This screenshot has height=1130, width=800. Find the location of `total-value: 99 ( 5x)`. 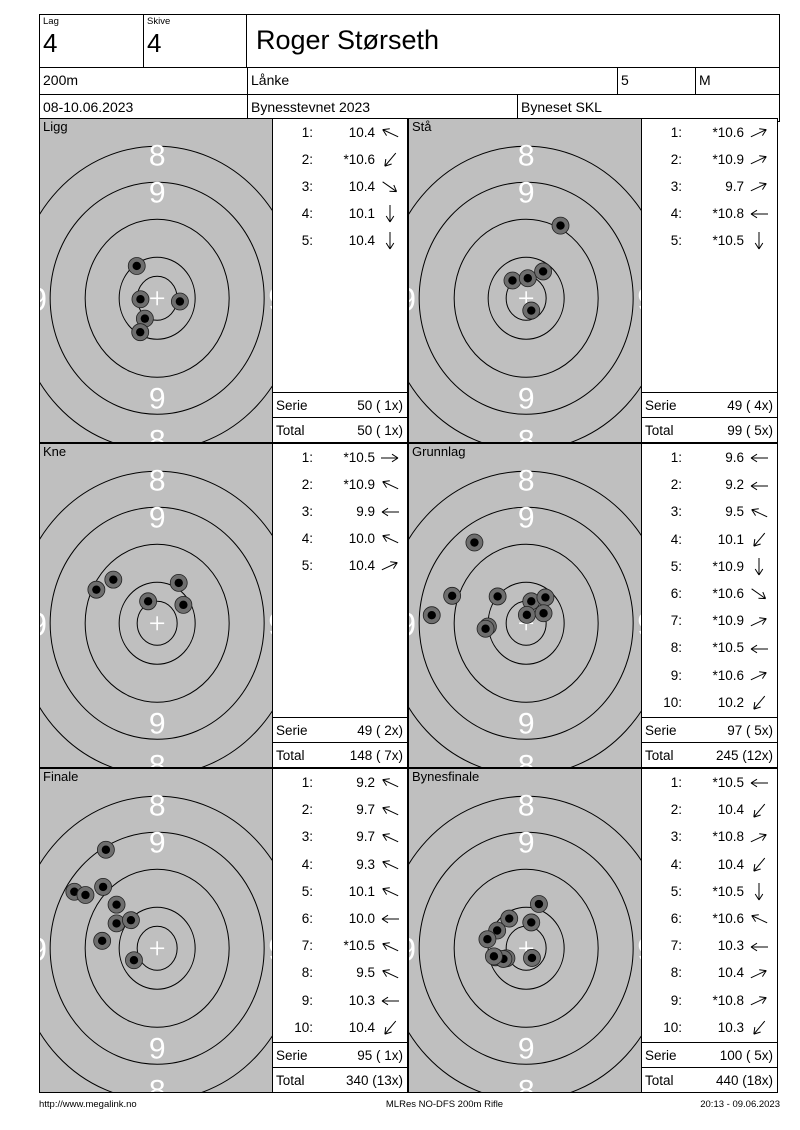

total-value: 99 ( 5x) is located at coordinates (750, 430).